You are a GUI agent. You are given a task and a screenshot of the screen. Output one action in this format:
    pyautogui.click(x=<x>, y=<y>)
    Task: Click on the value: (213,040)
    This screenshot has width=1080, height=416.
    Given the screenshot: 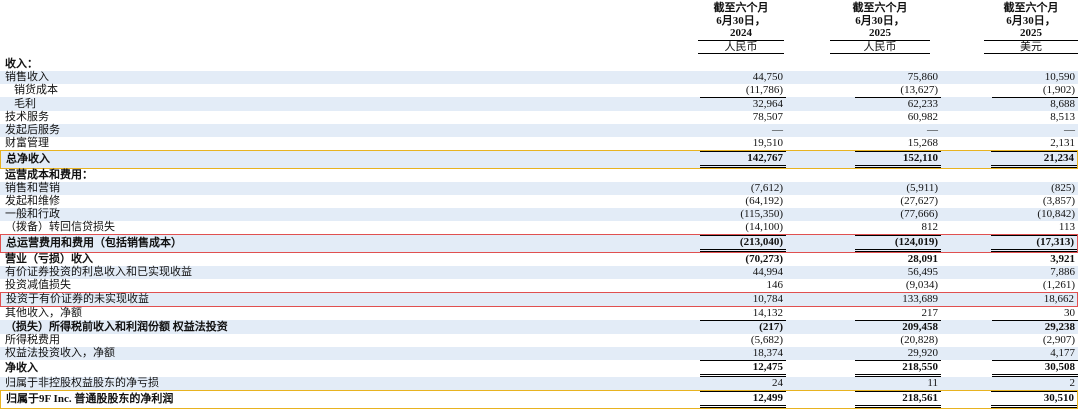 What is the action you would take?
    pyautogui.click(x=743, y=243)
    